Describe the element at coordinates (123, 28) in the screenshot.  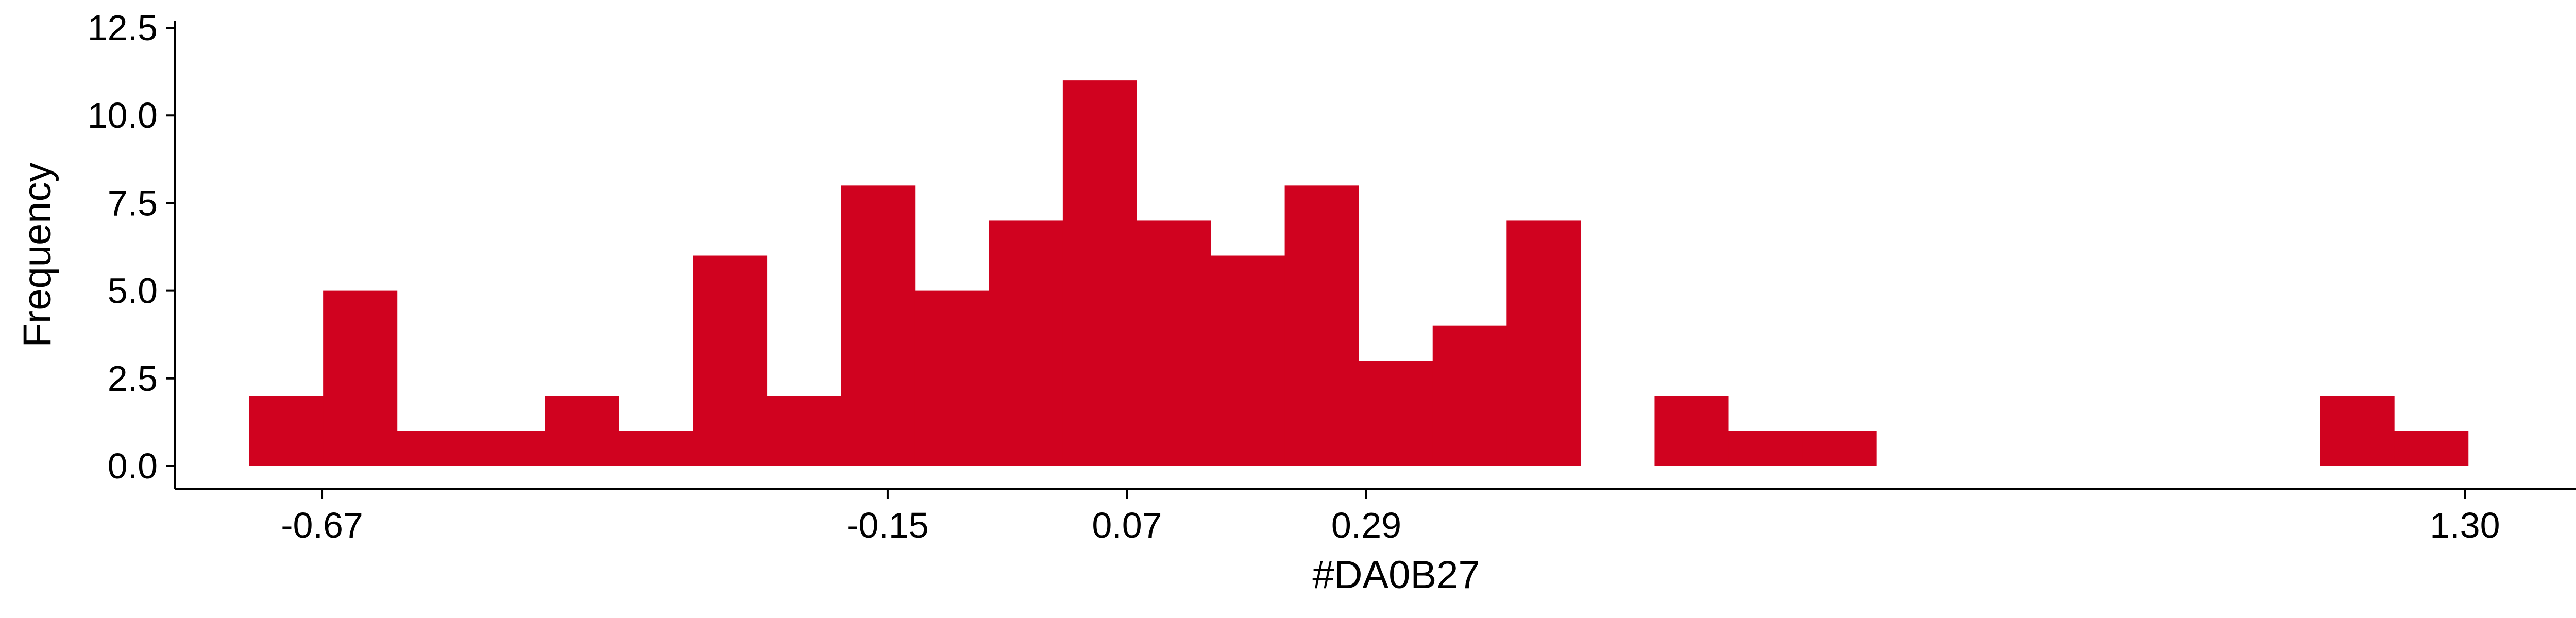
I see `y-tick-label-5: 12.5` at that location.